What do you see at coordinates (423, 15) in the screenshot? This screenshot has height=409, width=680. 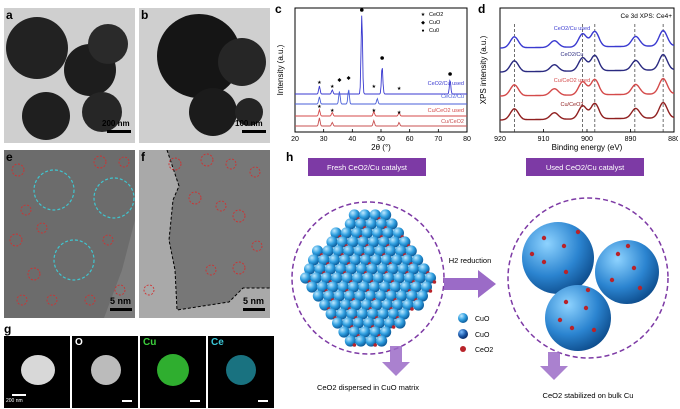 I see `xrd-legend-symbol: ★` at bounding box center [423, 15].